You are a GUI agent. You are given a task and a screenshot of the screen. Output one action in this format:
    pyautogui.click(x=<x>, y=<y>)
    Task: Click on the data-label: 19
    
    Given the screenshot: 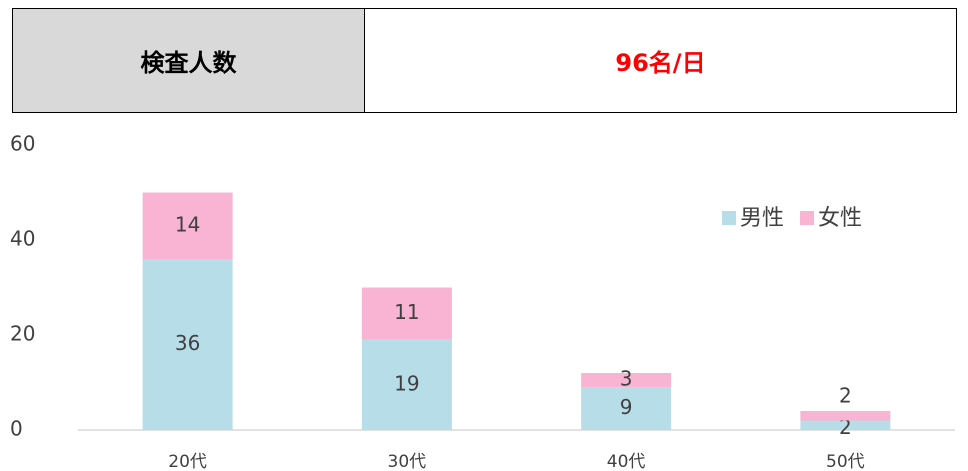 What is the action you would take?
    pyautogui.click(x=406, y=383)
    